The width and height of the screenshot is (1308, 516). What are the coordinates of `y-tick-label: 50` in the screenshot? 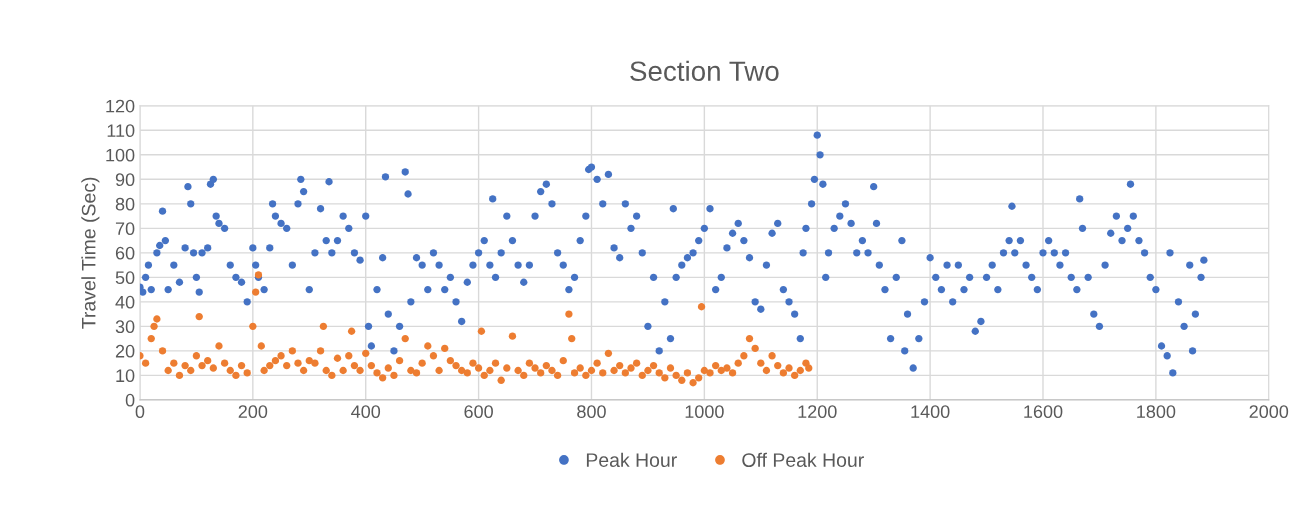 It's located at (125, 278).